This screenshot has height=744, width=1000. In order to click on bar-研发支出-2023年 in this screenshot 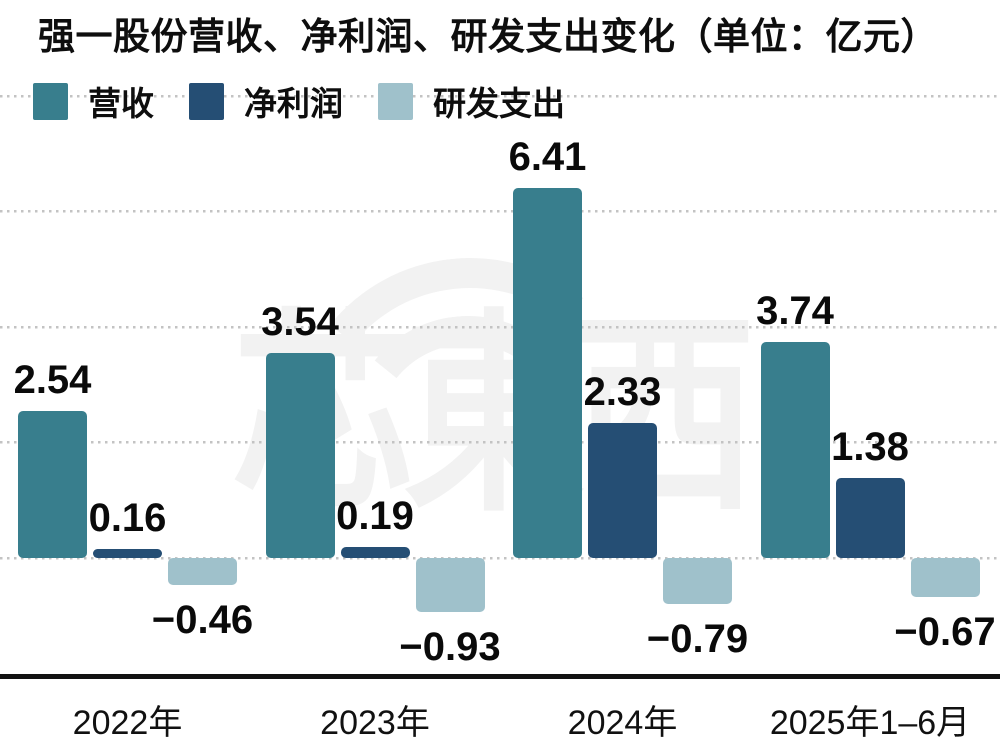, I will do `click(450, 585)`.